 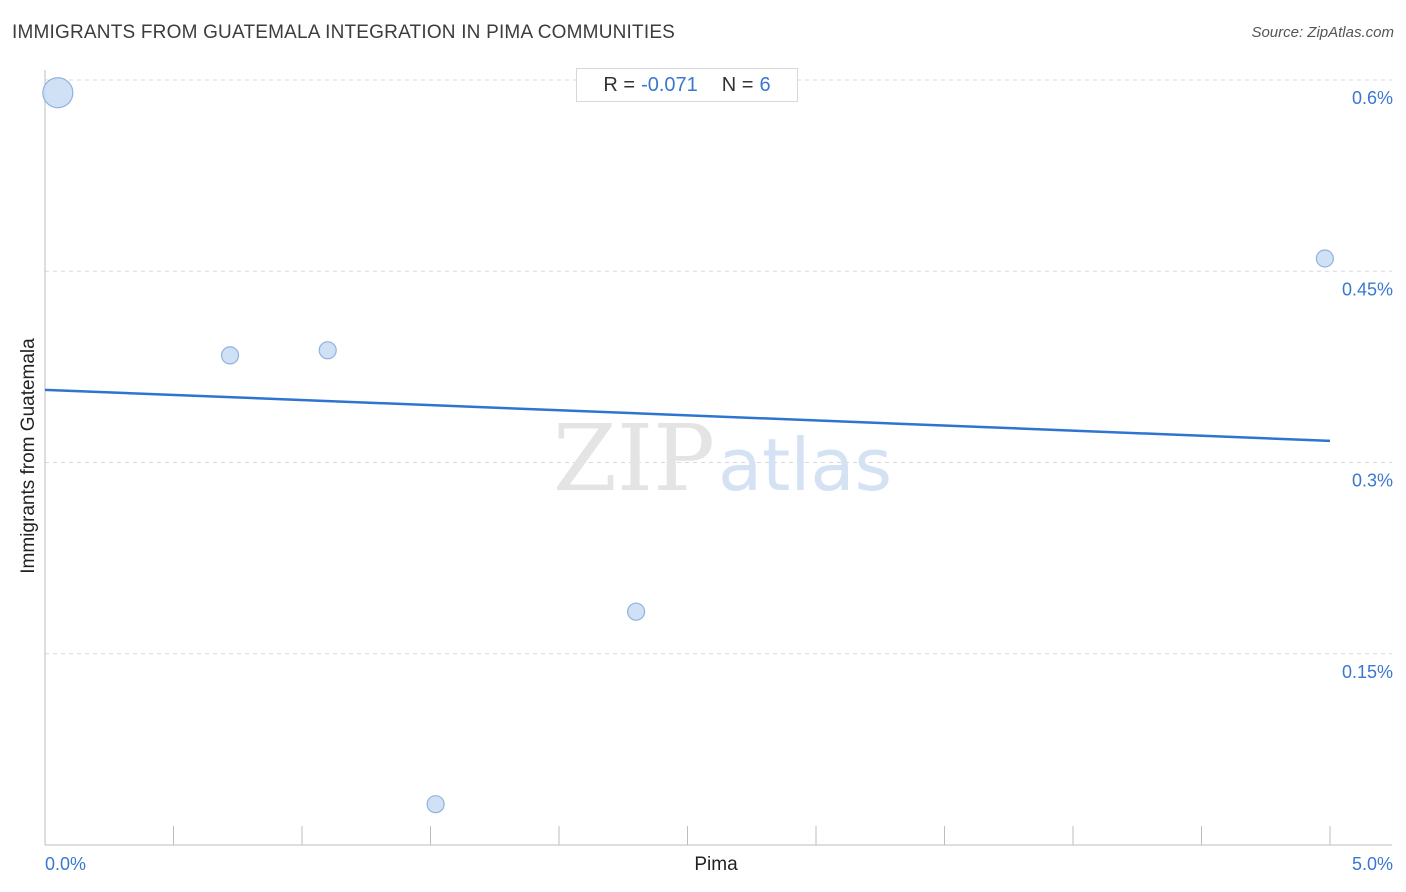 I want to click on watermark-zip: ZIP, so click(x=634, y=458).